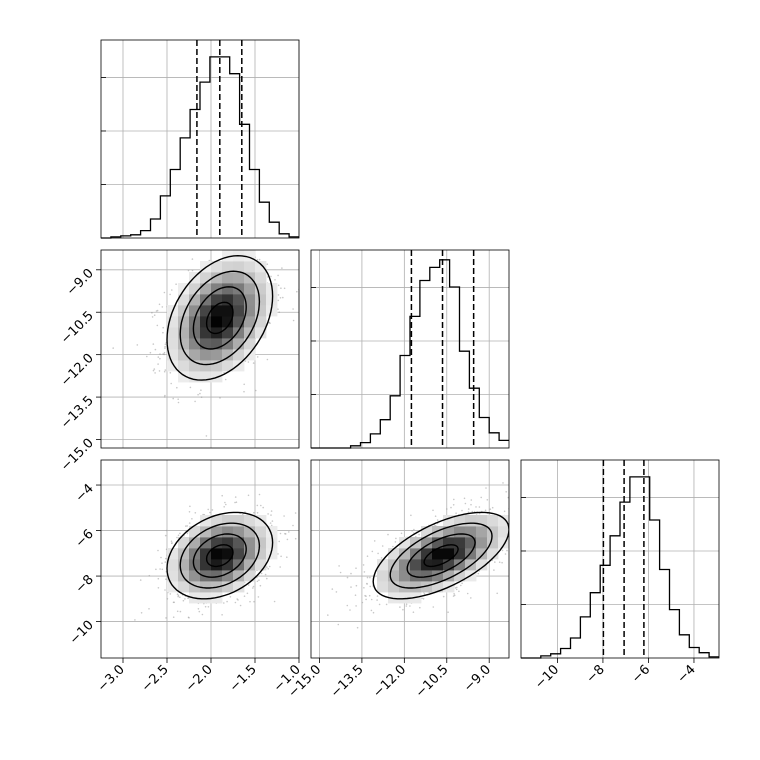 The image size is (760, 760). What do you see at coordinates (85, 539) in the screenshot?
I see `y-tick-label-2-2: −6` at bounding box center [85, 539].